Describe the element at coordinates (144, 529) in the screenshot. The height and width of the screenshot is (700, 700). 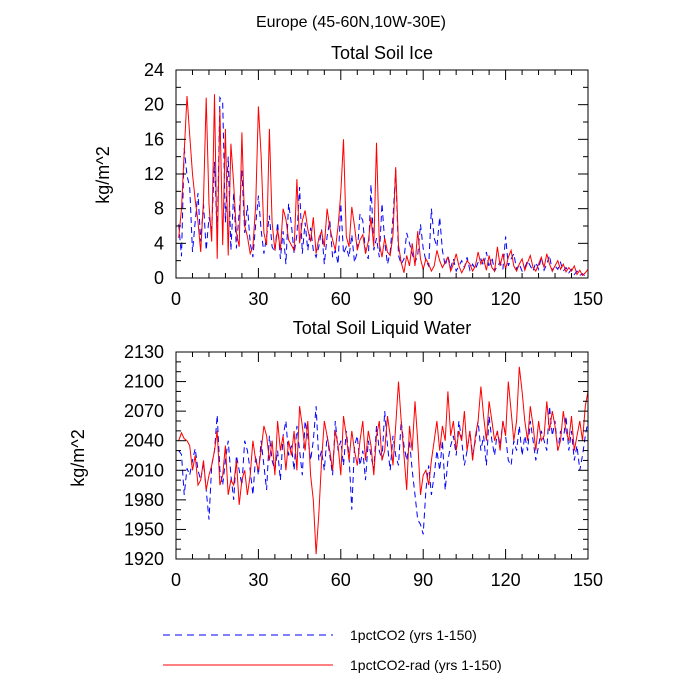
I see `y-tick-label: 1950` at that location.